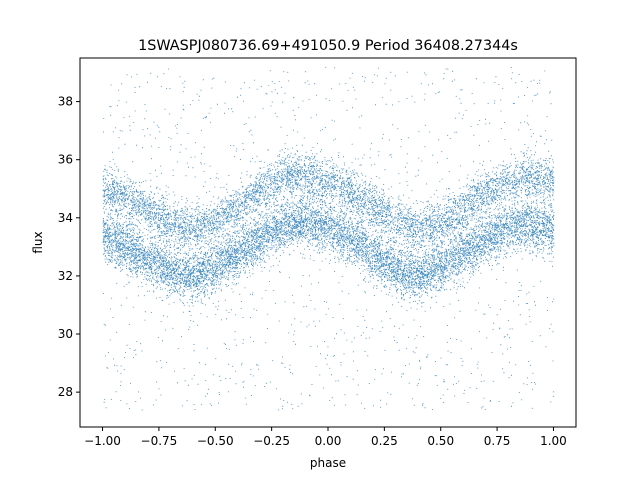 This screenshot has height=480, width=640. Describe the element at coordinates (553, 441) in the screenshot. I see `x-tick-label: 1.00` at that location.